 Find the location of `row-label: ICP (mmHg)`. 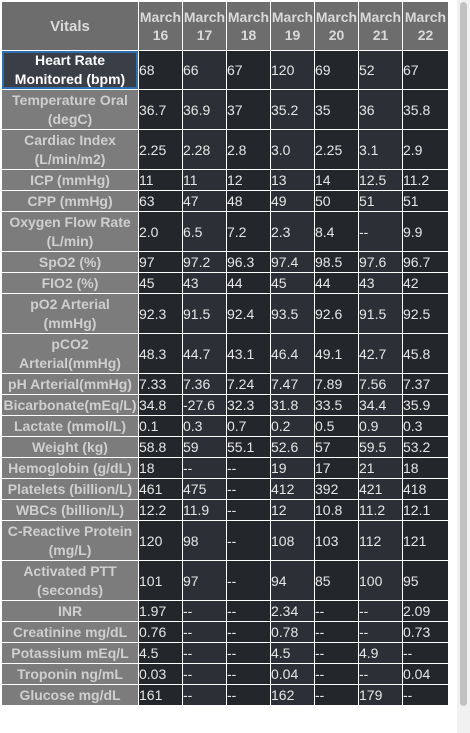

row-label: ICP (mmHg) is located at coordinates (70, 180).